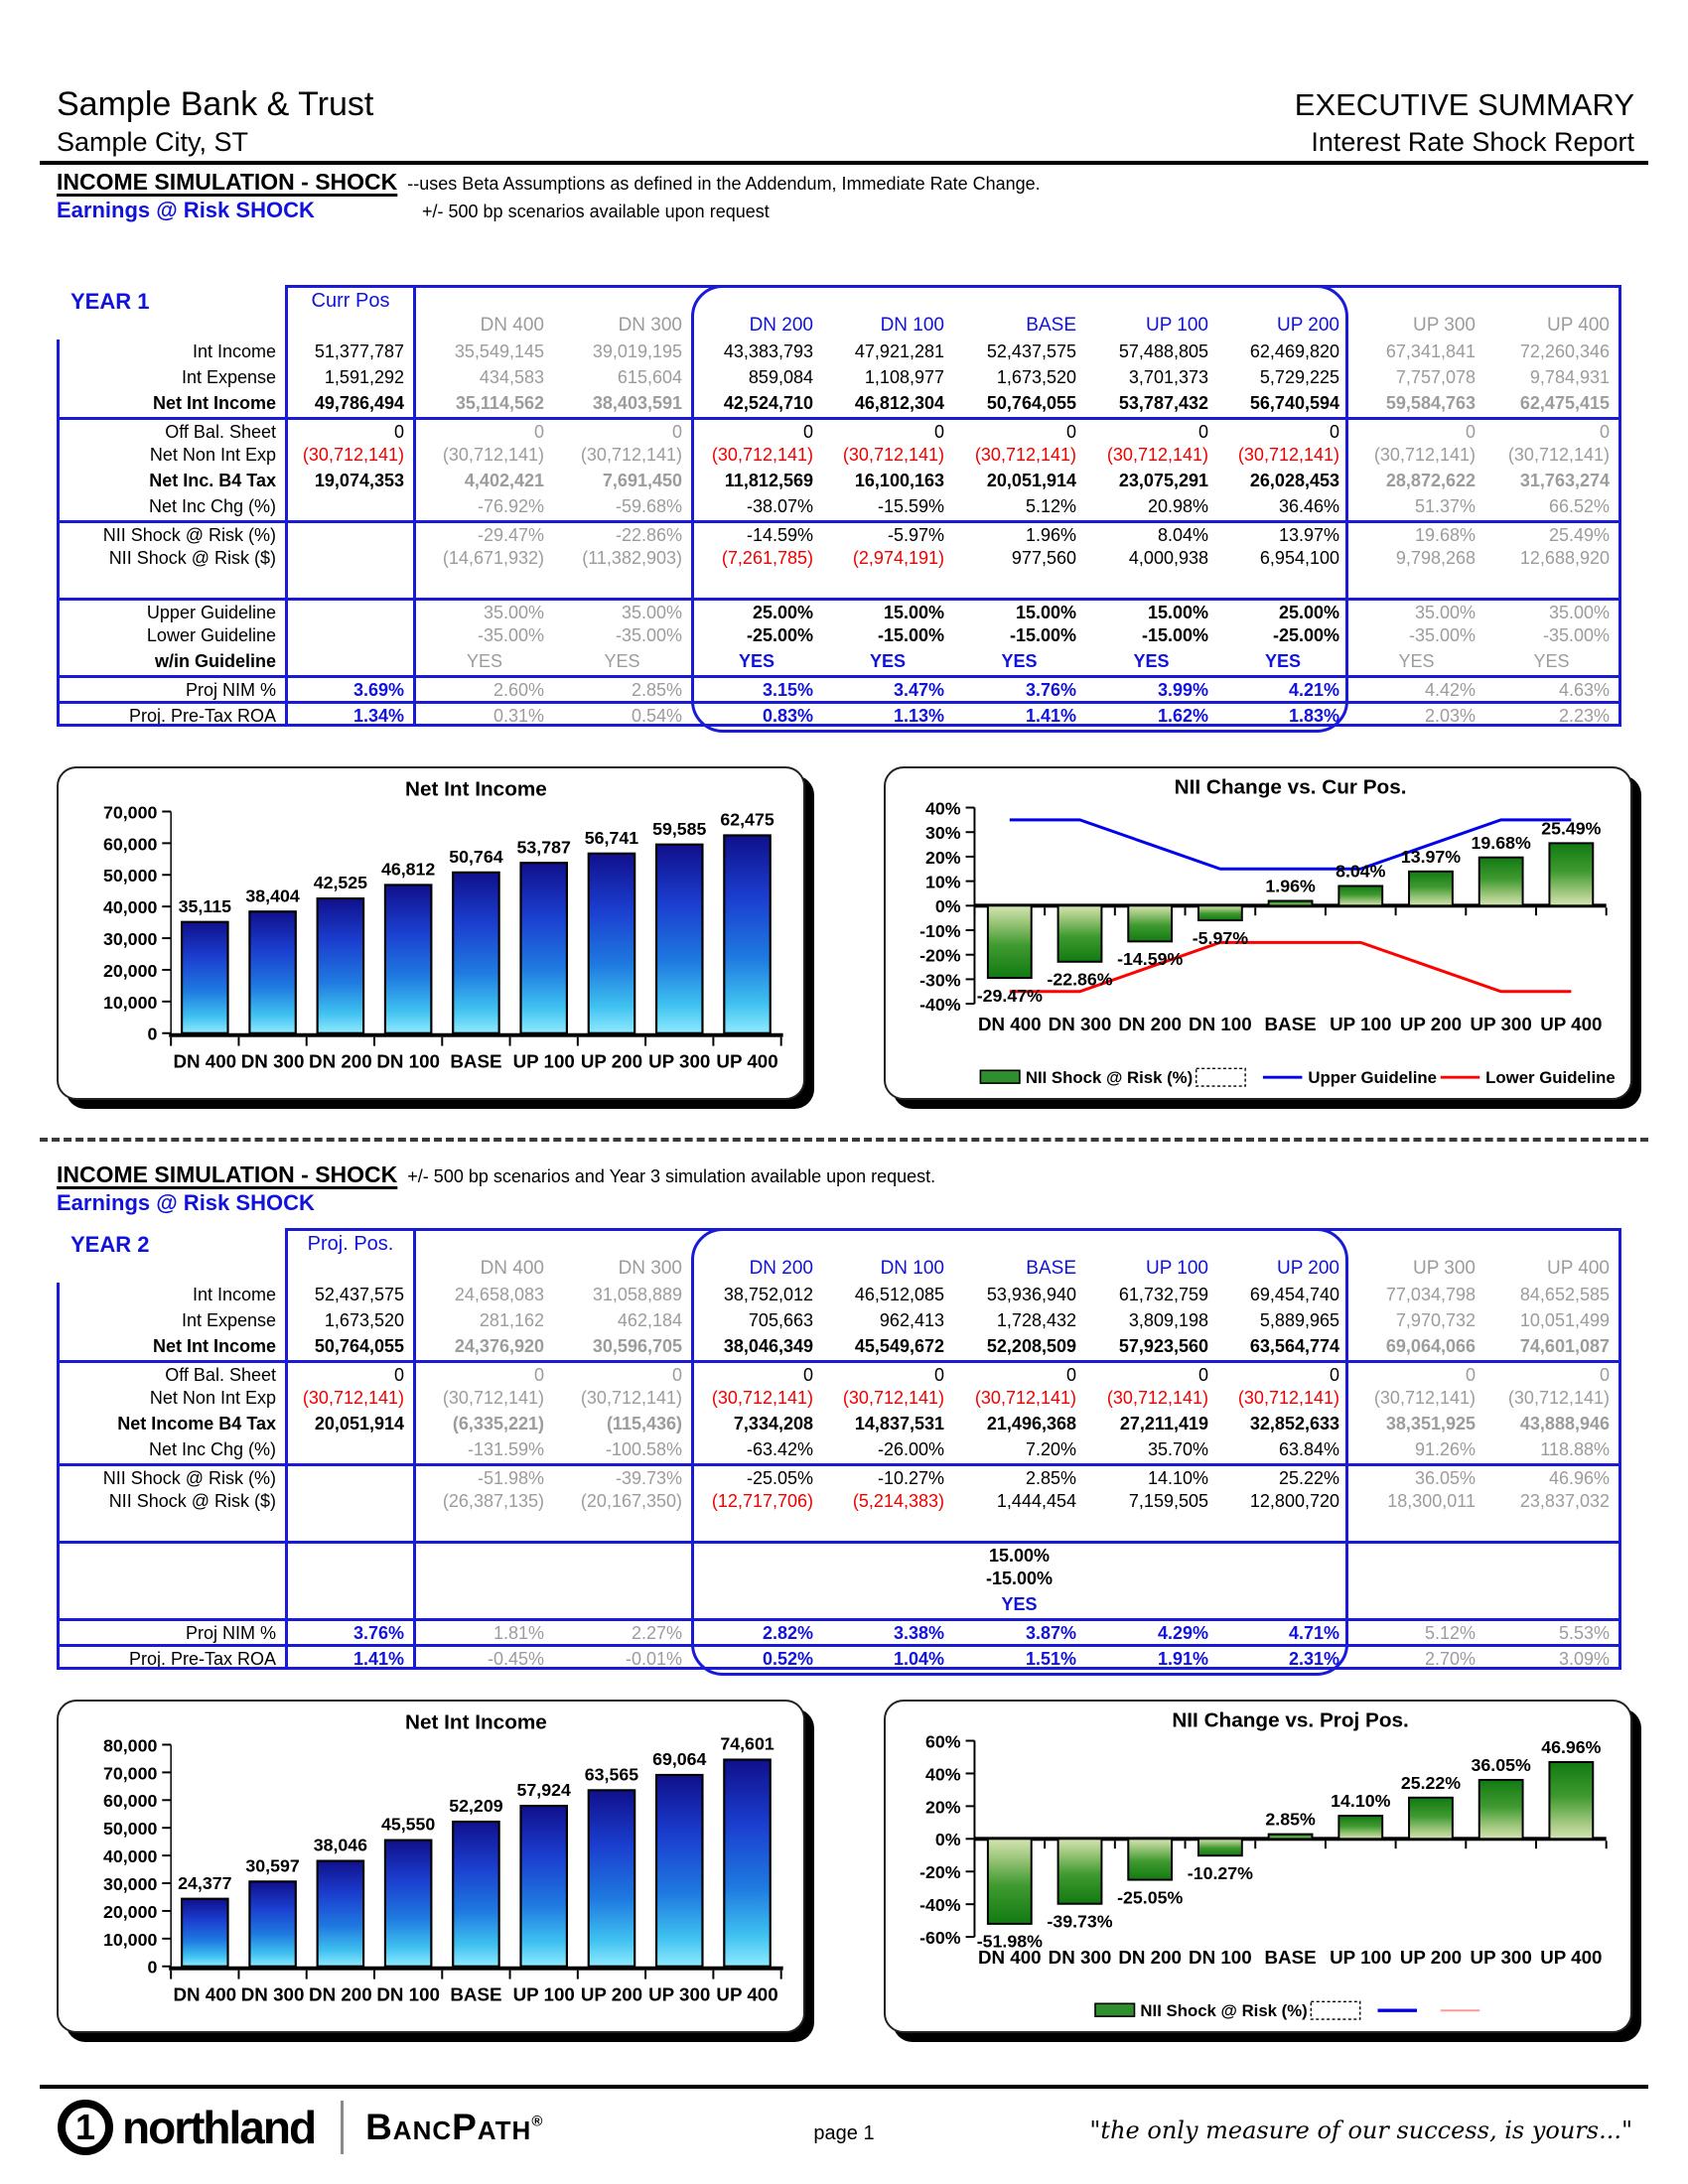  Describe the element at coordinates (1290, 903) in the screenshot. I see `bar-BASE` at that location.